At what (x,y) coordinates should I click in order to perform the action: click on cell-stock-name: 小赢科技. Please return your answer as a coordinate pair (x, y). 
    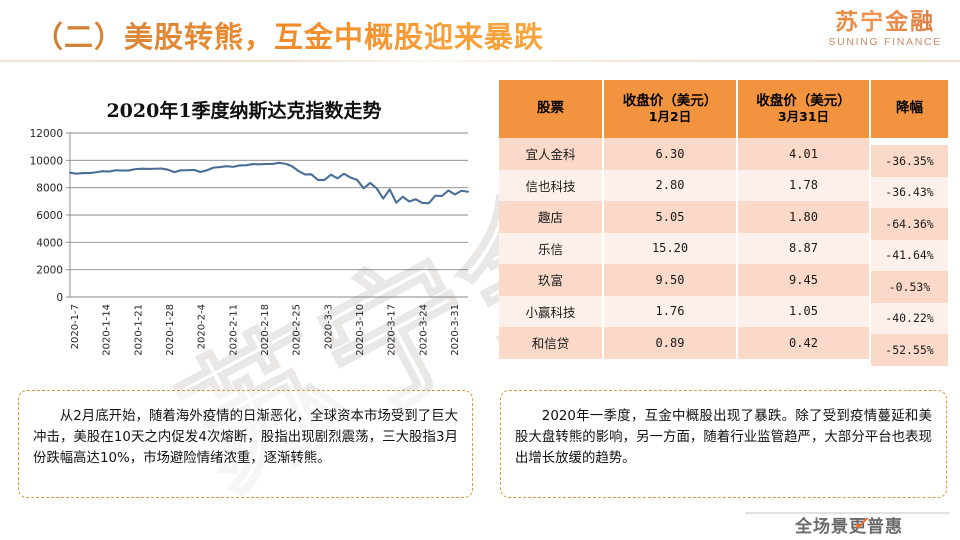
    Looking at the image, I should click on (551, 311).